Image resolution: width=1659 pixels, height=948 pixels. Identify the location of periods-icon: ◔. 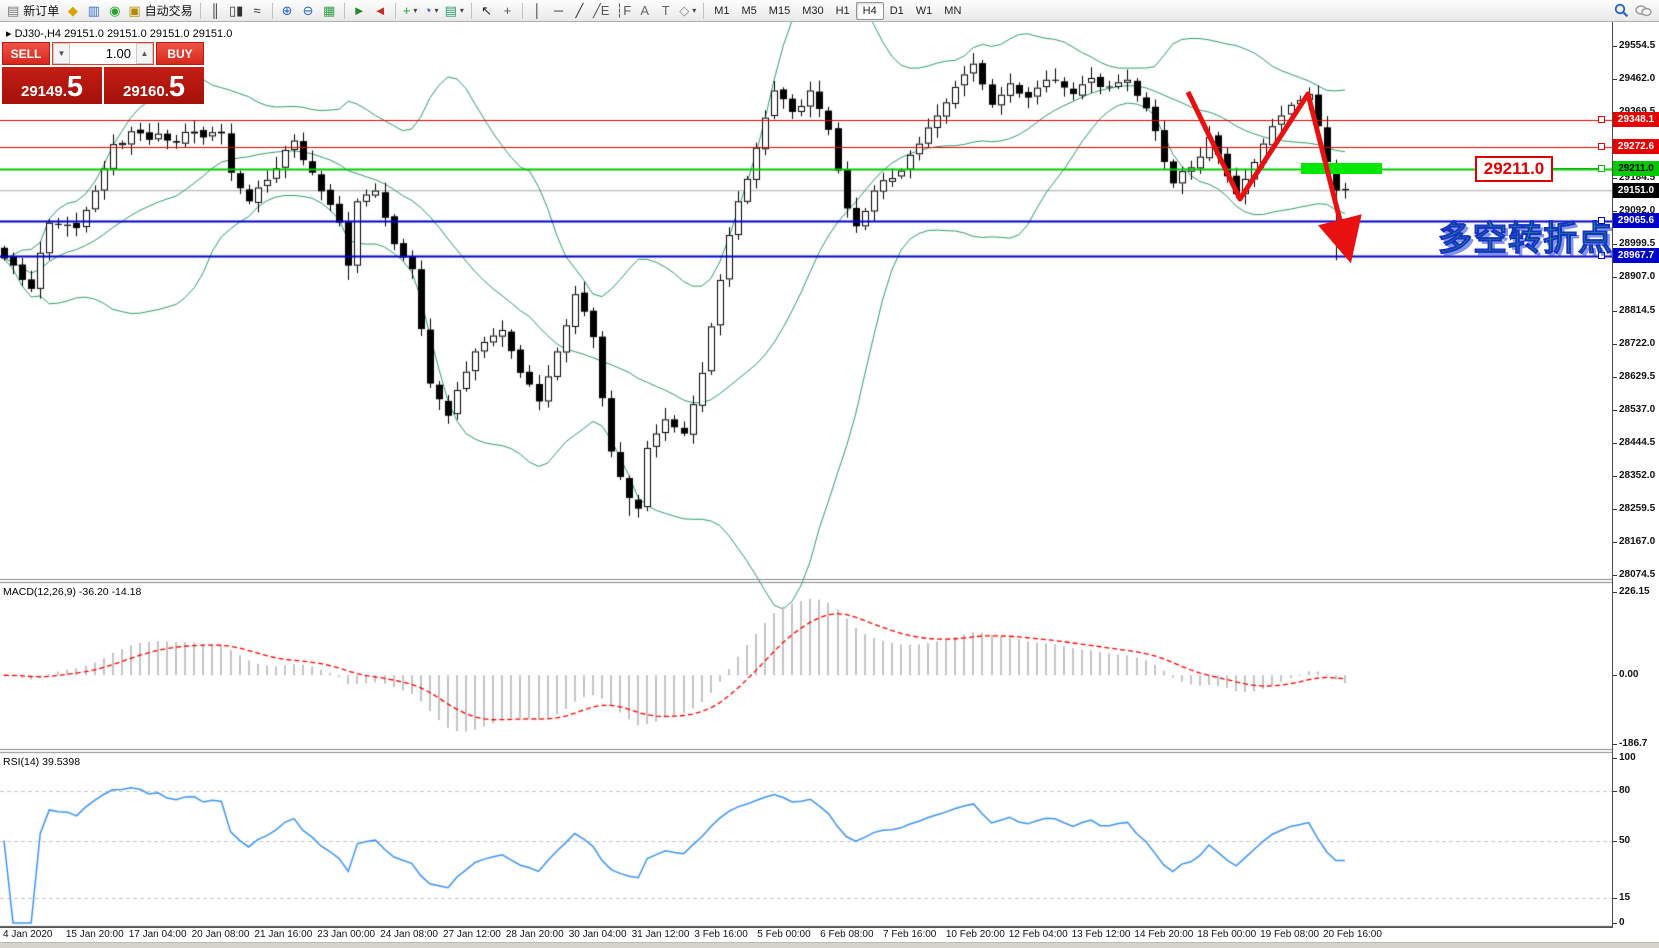
(427, 10).